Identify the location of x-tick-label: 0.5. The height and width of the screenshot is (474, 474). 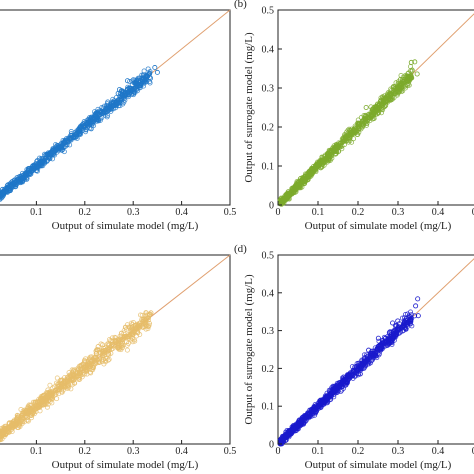
(230, 212).